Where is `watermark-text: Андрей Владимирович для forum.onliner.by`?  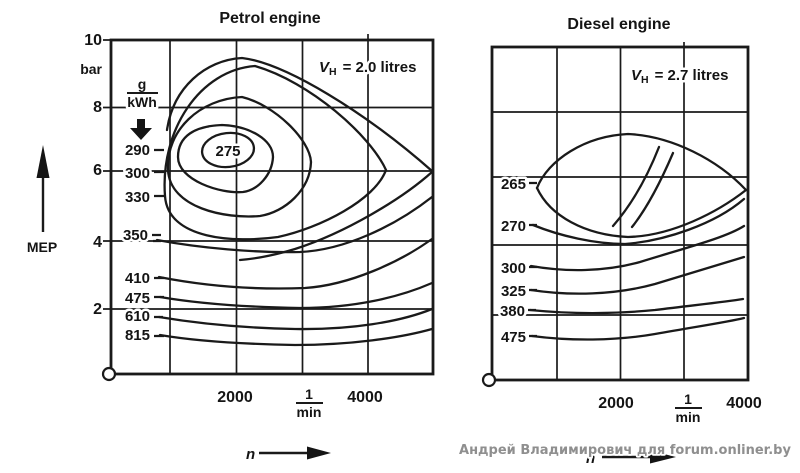
watermark-text: Андрей Владимирович для forum.onliner.by is located at coordinates (625, 450).